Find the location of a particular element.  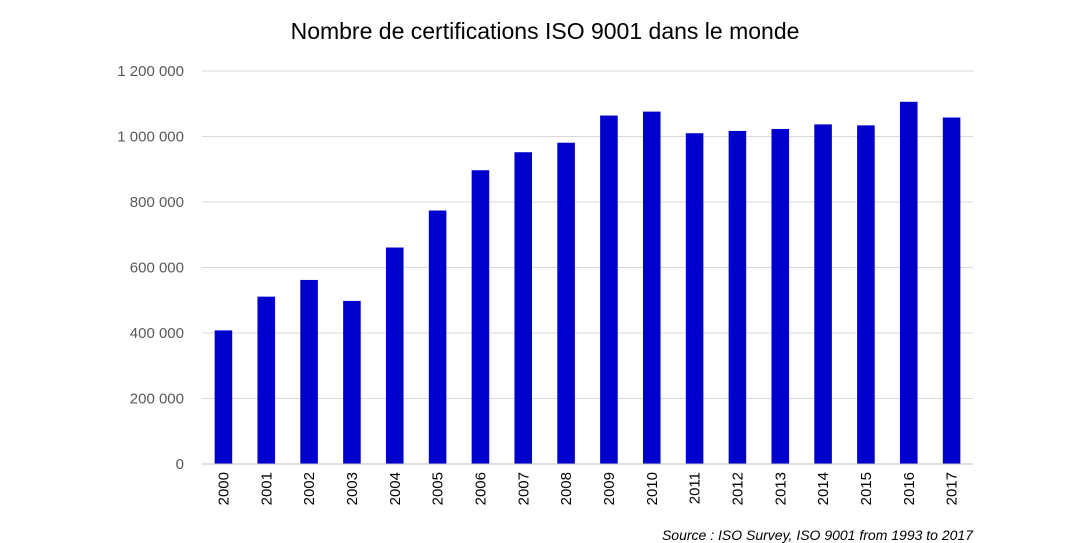

bar-2003 is located at coordinates (352, 382).